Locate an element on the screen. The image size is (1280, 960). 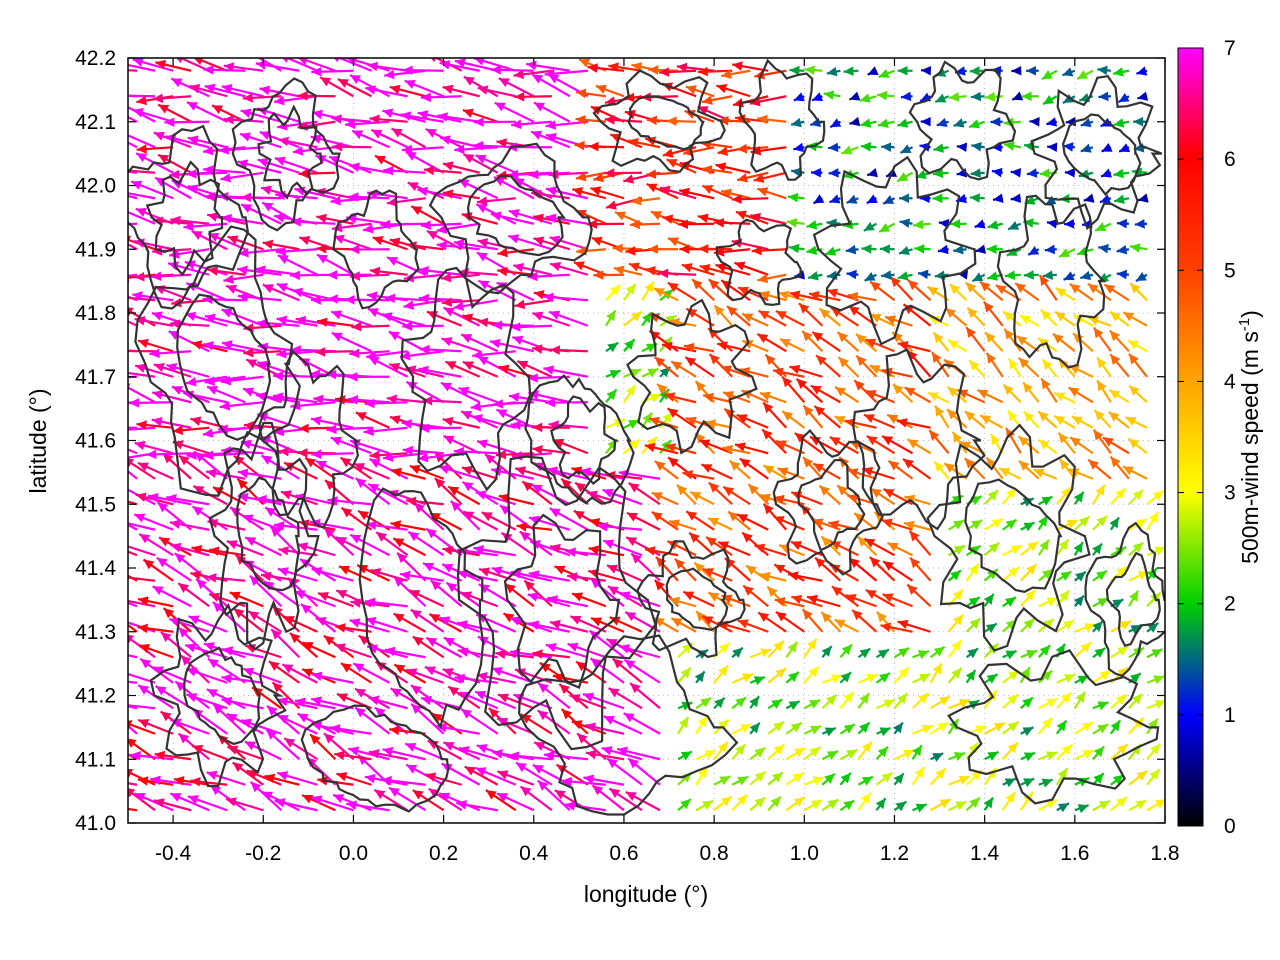
colorbar-tick-label: 3 is located at coordinates (1230, 493).